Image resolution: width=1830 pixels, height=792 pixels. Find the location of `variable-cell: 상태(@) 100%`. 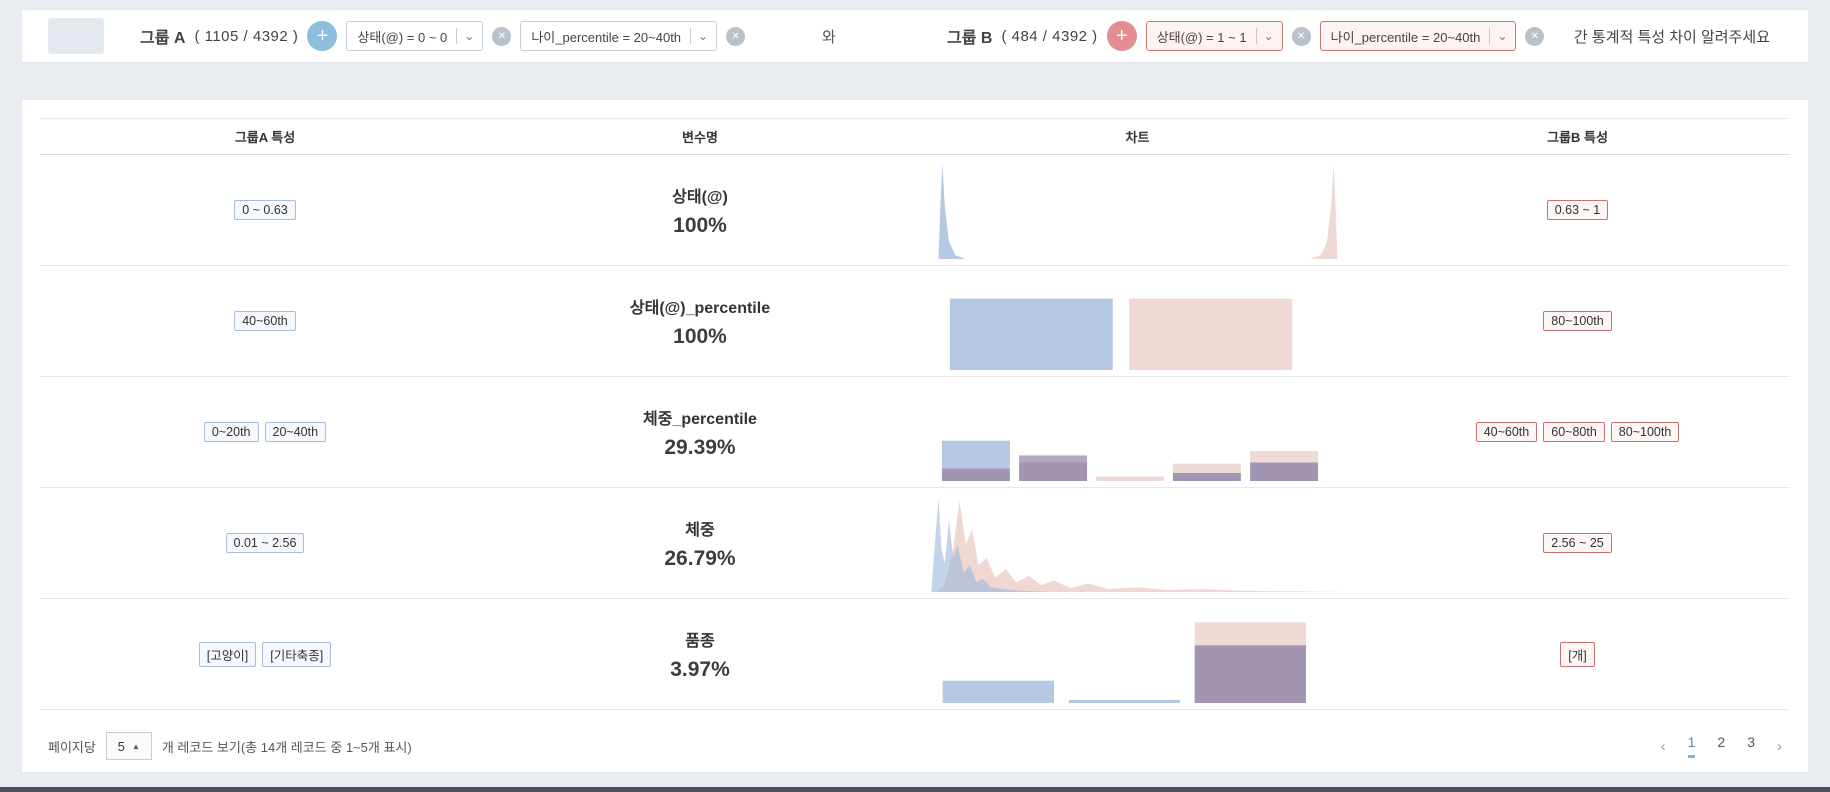

variable-cell: 상태(@) 100% is located at coordinates (700, 210).